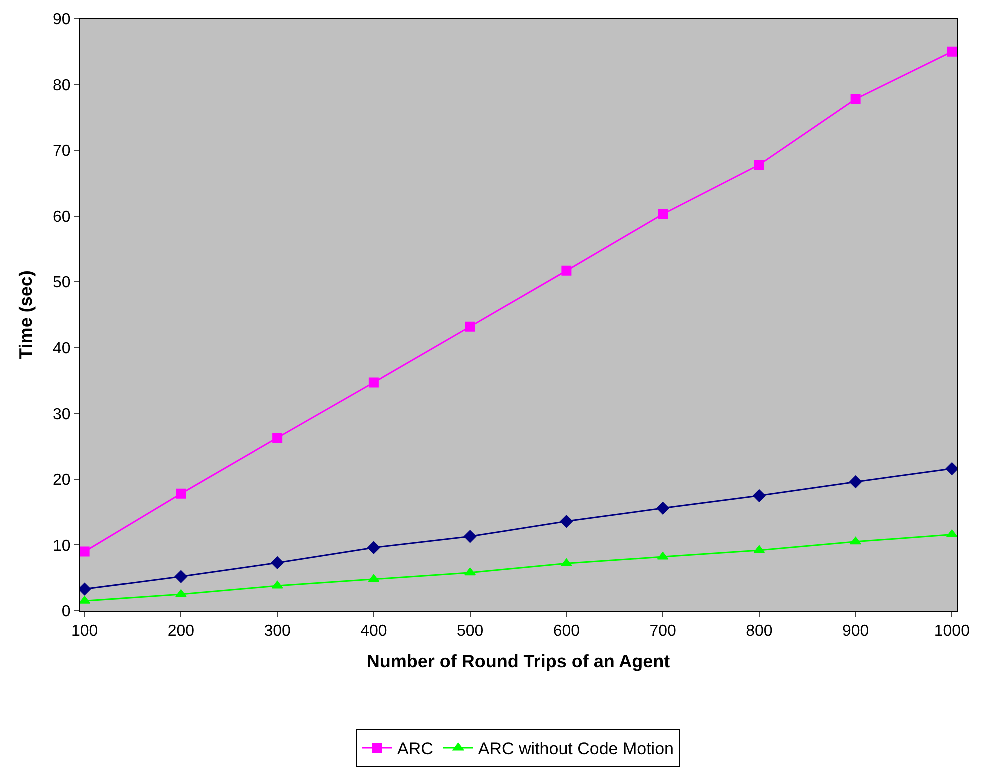 The image size is (982, 779). I want to click on y-tick-label: 90, so click(62, 20).